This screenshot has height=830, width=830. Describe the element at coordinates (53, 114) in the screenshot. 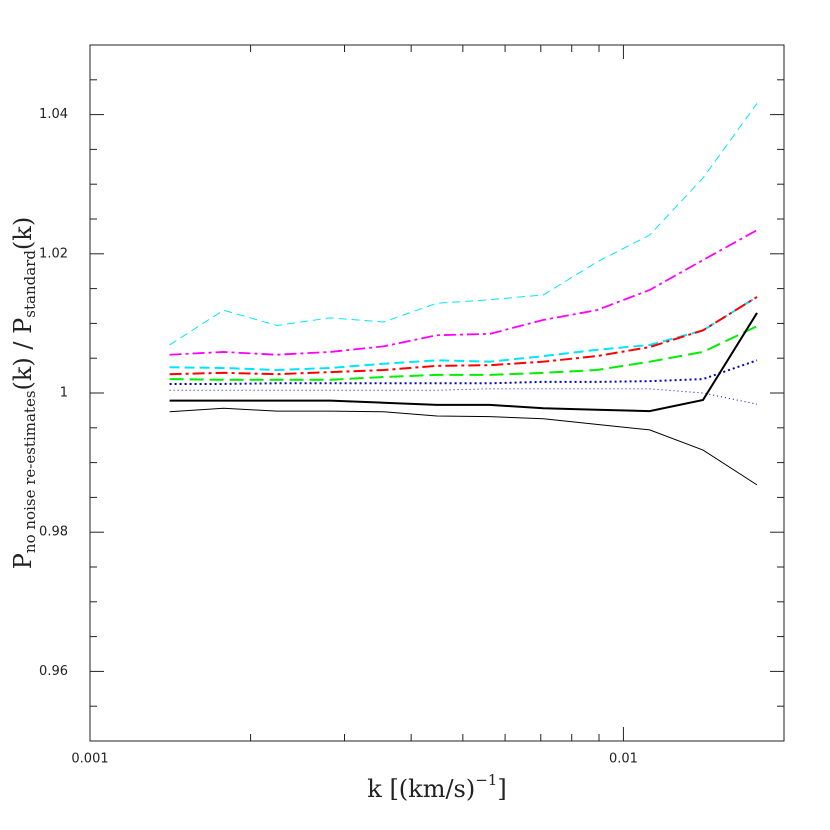

I see `y-tick-label: 1.04` at that location.